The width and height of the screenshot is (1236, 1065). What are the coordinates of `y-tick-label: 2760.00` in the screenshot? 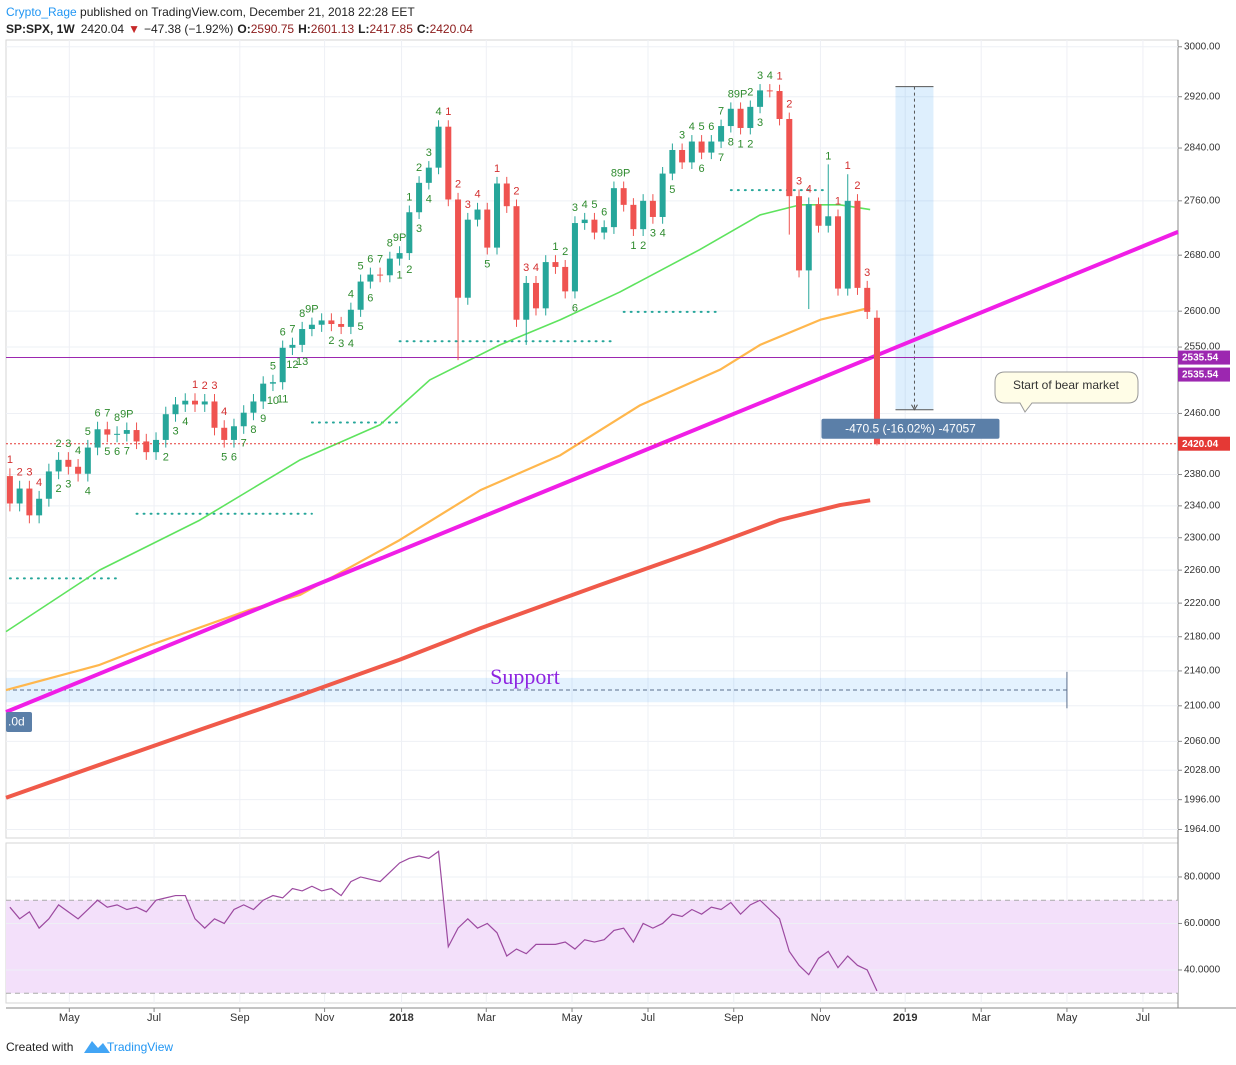 It's located at (1202, 200).